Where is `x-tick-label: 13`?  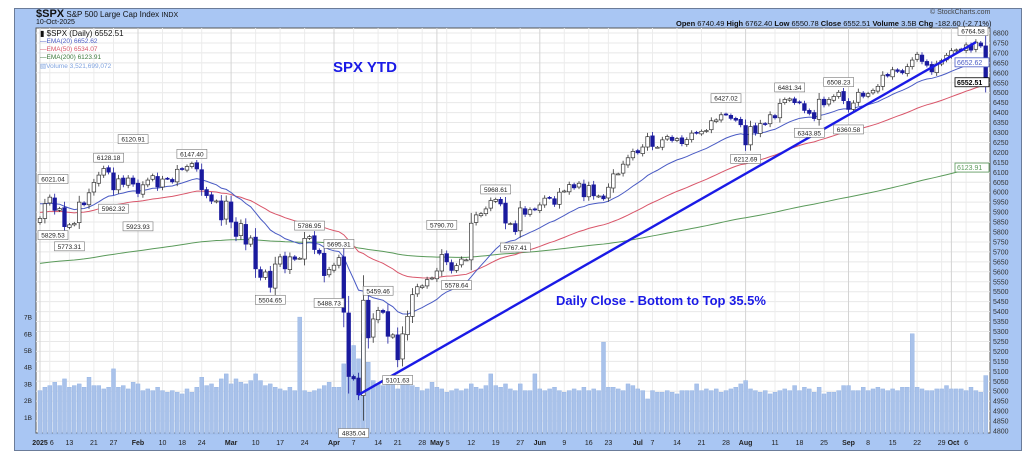 x-tick-label: 13 is located at coordinates (70, 443).